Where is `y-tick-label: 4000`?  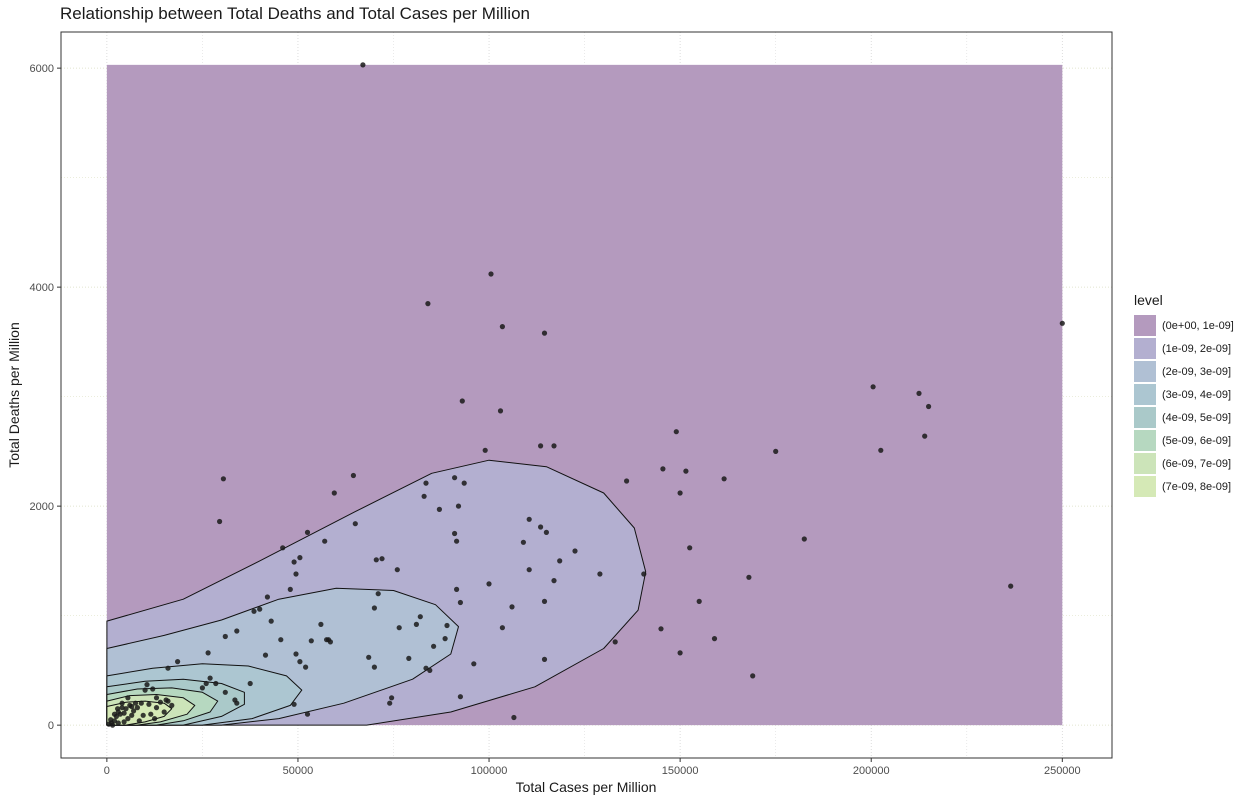 y-tick-label: 4000 is located at coordinates (42, 288).